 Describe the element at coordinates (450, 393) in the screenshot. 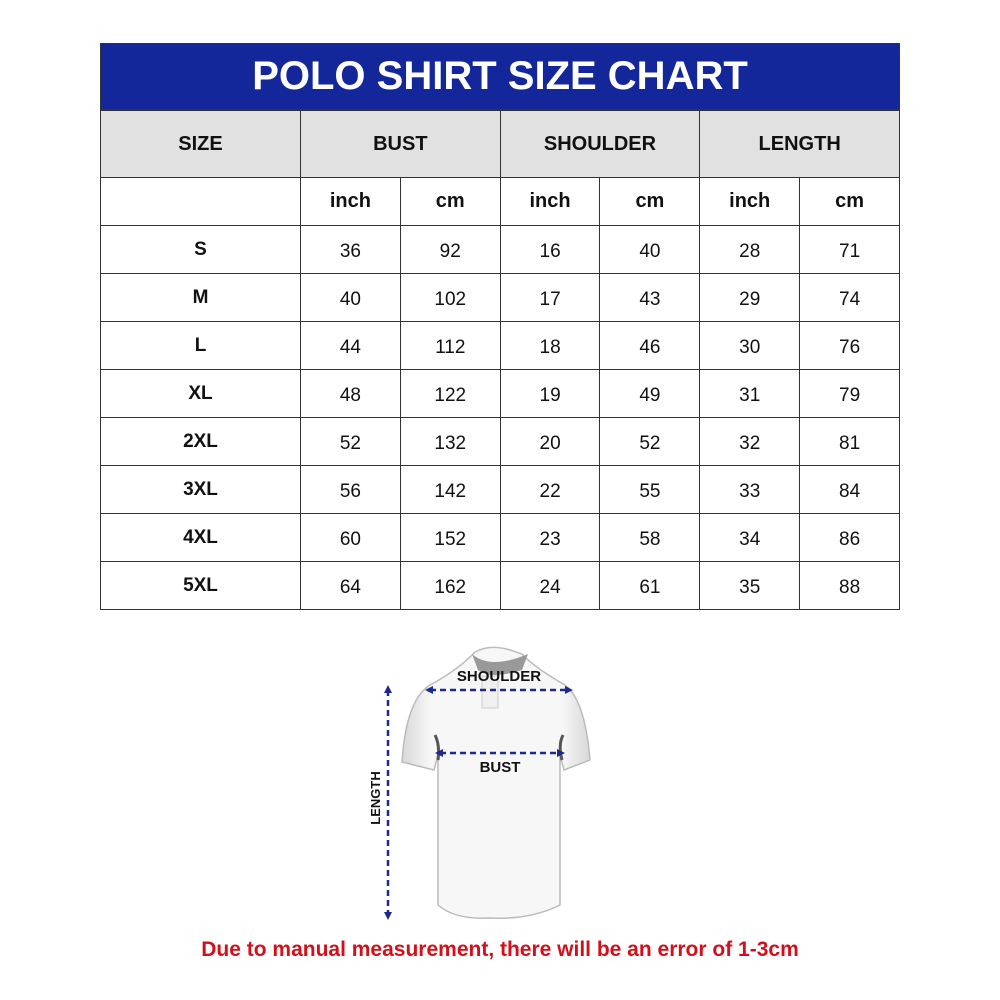

I see `value-cell: 122` at that location.